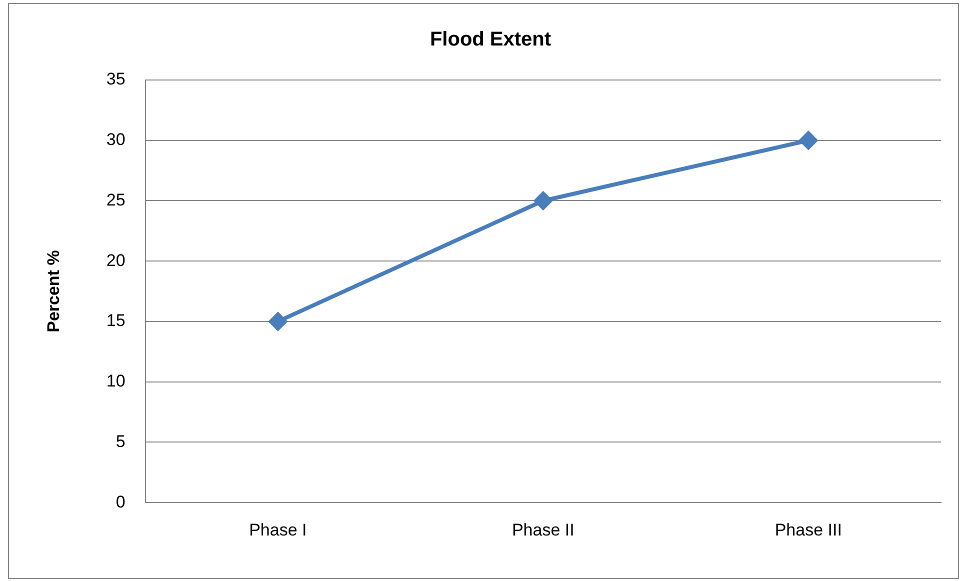  I want to click on y-tick-label: 20, so click(116, 260).